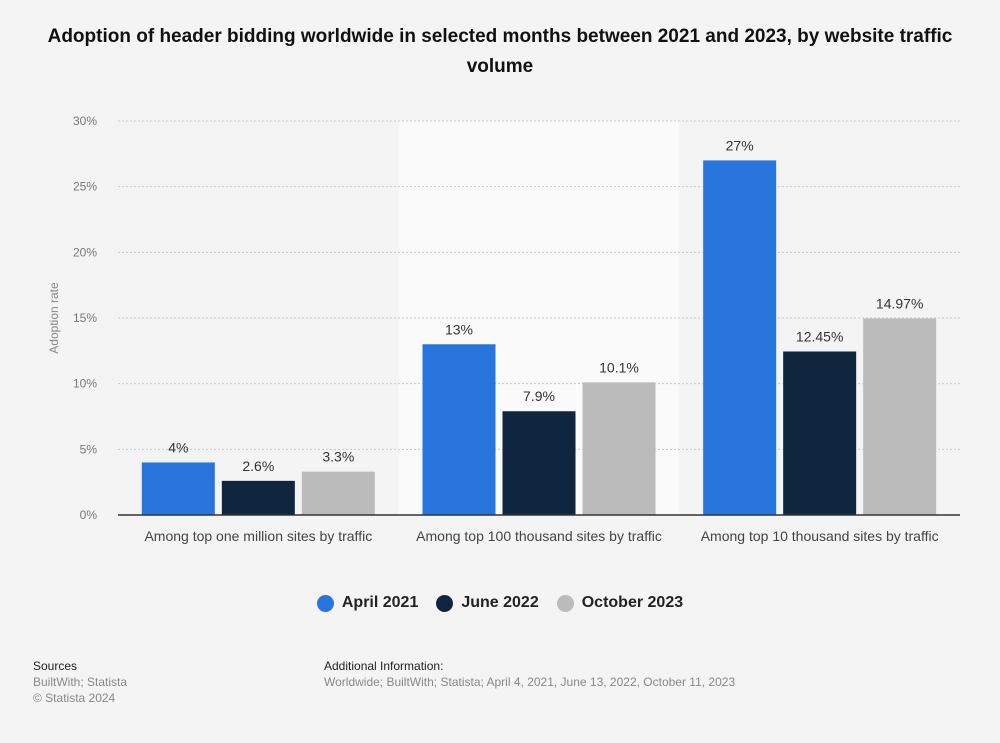  I want to click on legend-item: October 2023, so click(620, 603).